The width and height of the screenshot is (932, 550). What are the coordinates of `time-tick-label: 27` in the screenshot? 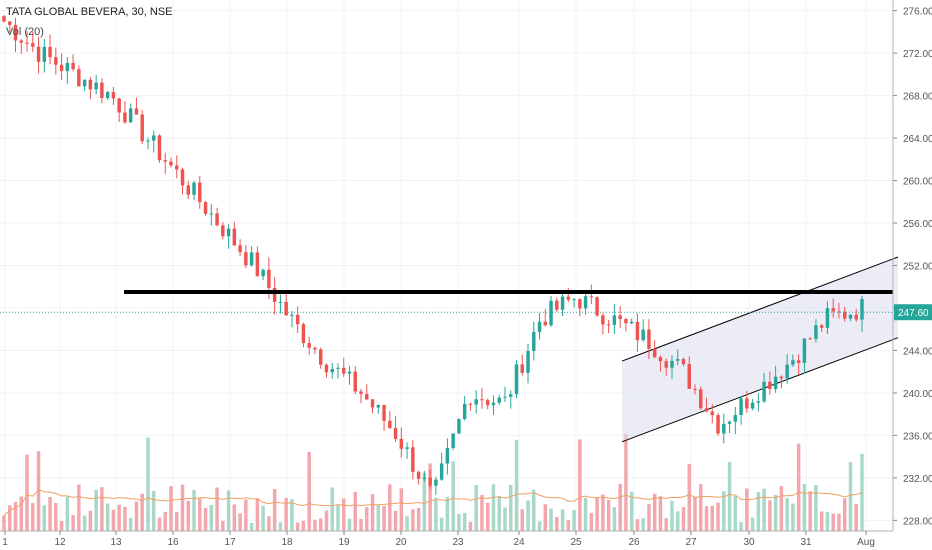 It's located at (691, 542).